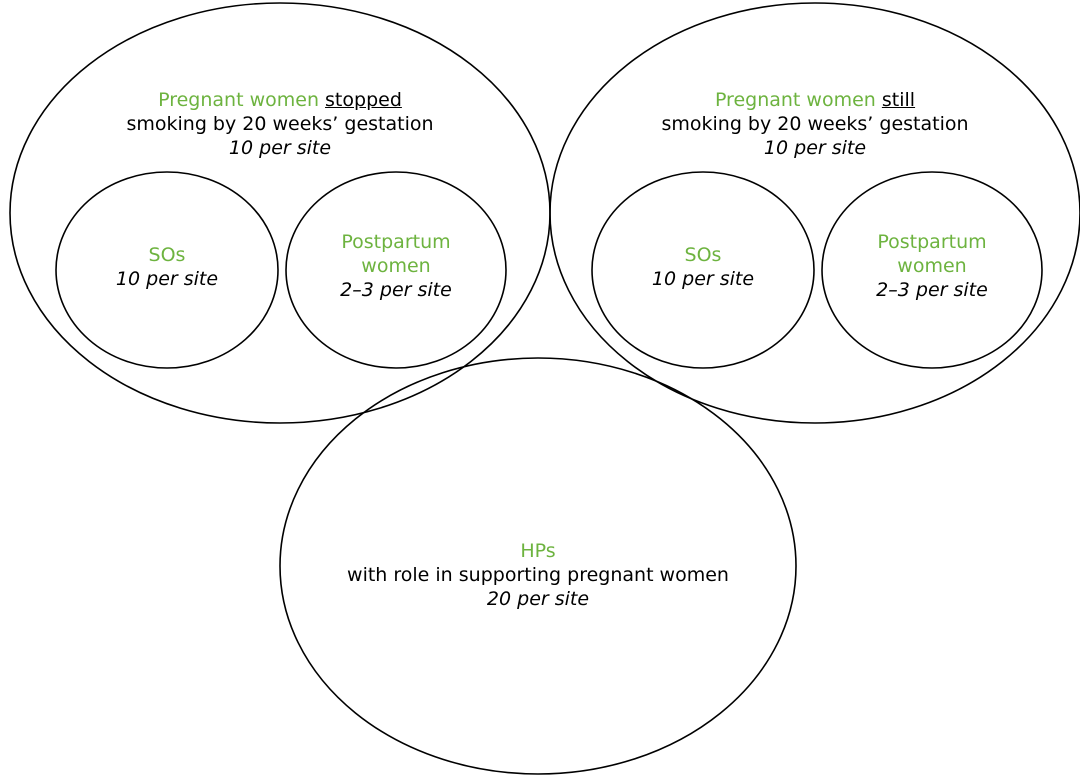  What do you see at coordinates (795, 100) in the screenshot?
I see `still-group-title: Pregnant women` at bounding box center [795, 100].